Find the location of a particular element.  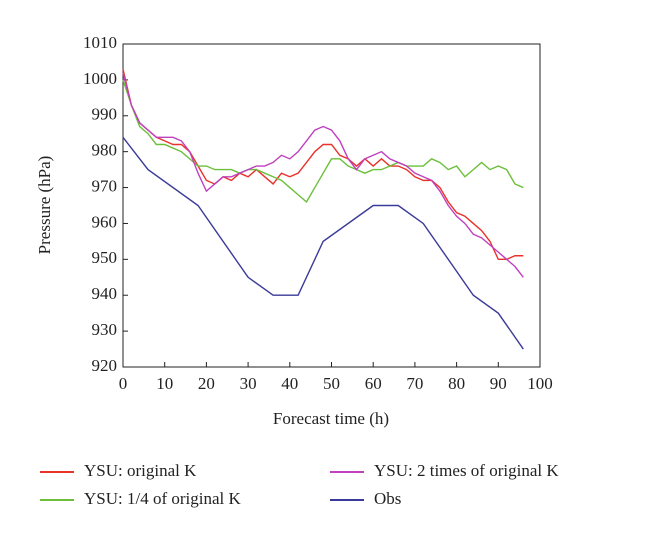

x-tick-label: 60 is located at coordinates (373, 383).